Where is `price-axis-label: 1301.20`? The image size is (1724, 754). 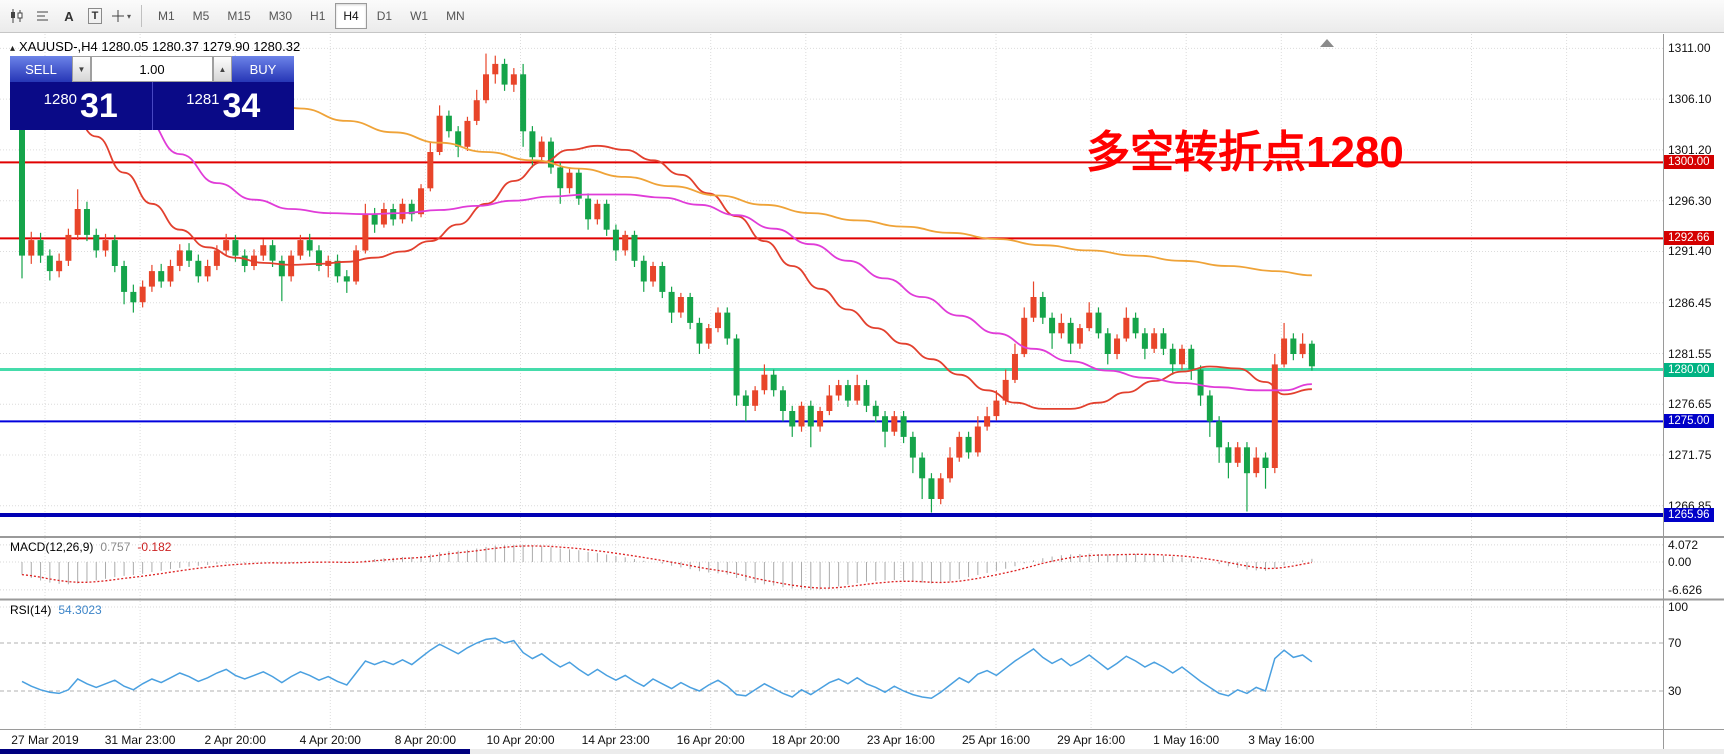
price-axis-label: 1301.20 is located at coordinates (1690, 149).